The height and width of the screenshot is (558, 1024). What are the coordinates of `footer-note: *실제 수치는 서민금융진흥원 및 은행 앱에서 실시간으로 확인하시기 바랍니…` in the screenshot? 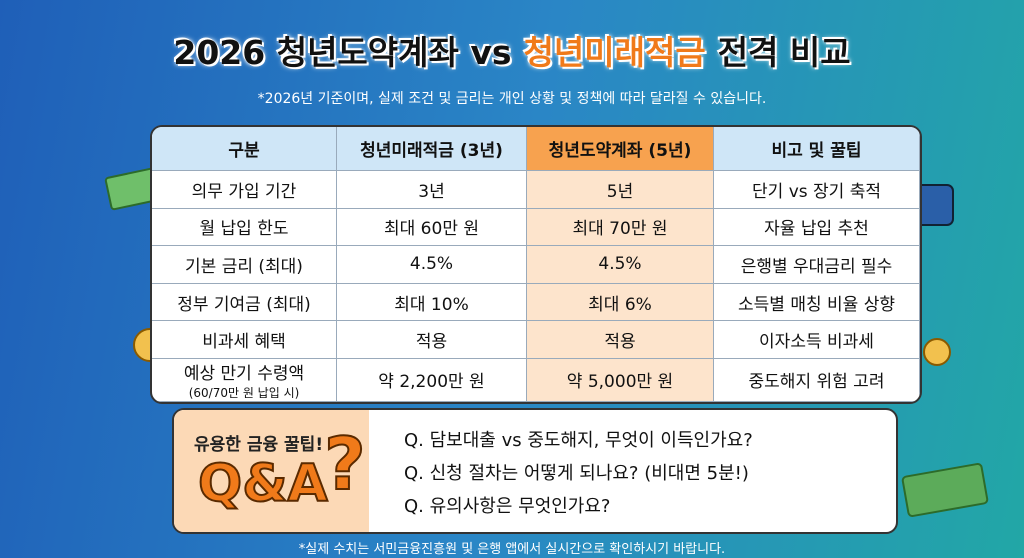 It's located at (512, 549).